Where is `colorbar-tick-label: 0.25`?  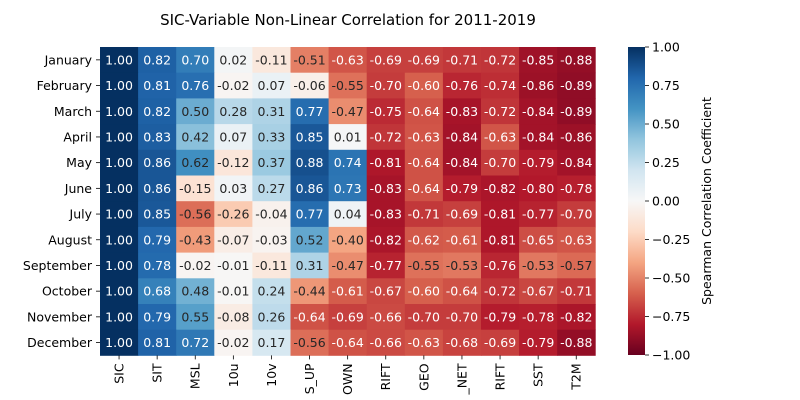 colorbar-tick-label: 0.25 is located at coordinates (666, 162).